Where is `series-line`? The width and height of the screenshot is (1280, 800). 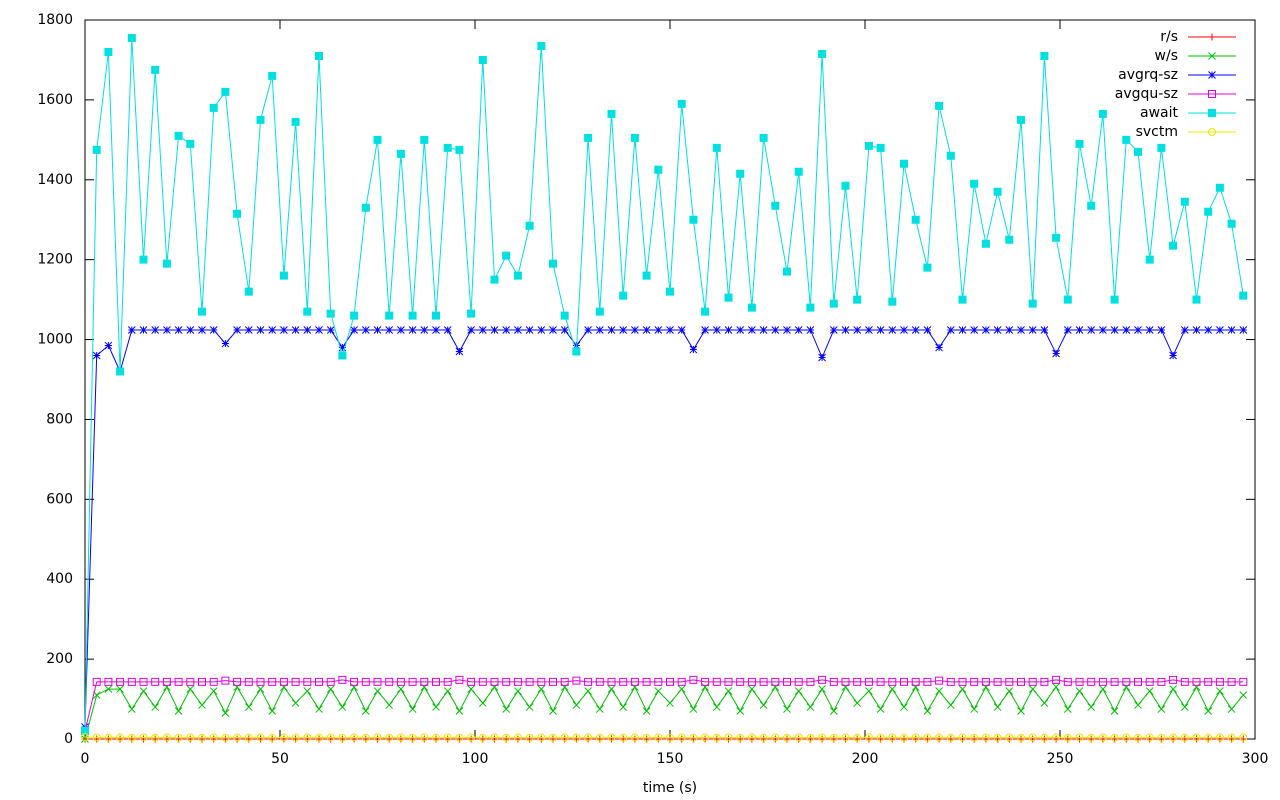
series-line is located at coordinates (664, 712).